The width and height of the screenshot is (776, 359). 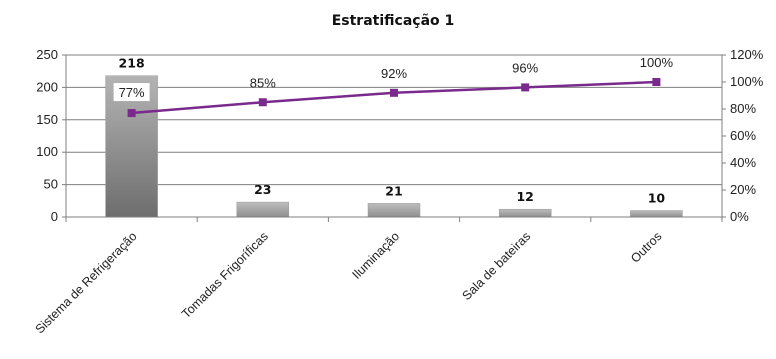 I want to click on left-tick-label: 50, so click(x=51, y=184).